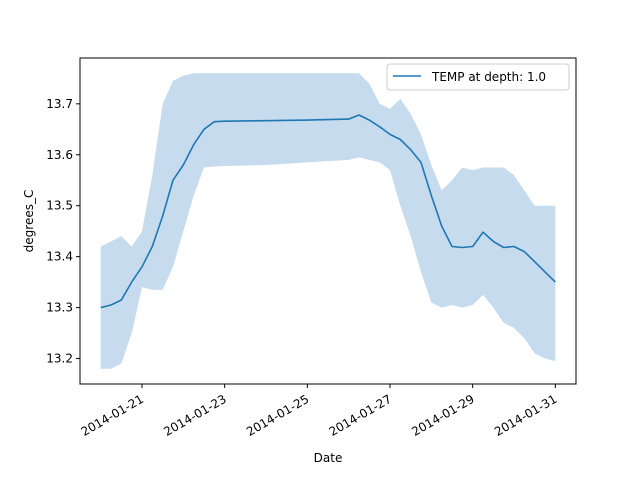 This screenshot has width=640, height=480. I want to click on legend-box, so click(478, 77).